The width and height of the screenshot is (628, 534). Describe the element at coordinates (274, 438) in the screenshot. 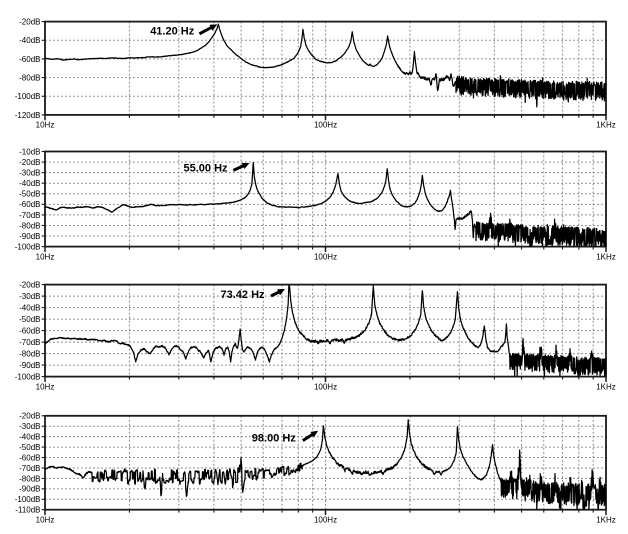

I see `svg-text: 98.00 Hz` at that location.